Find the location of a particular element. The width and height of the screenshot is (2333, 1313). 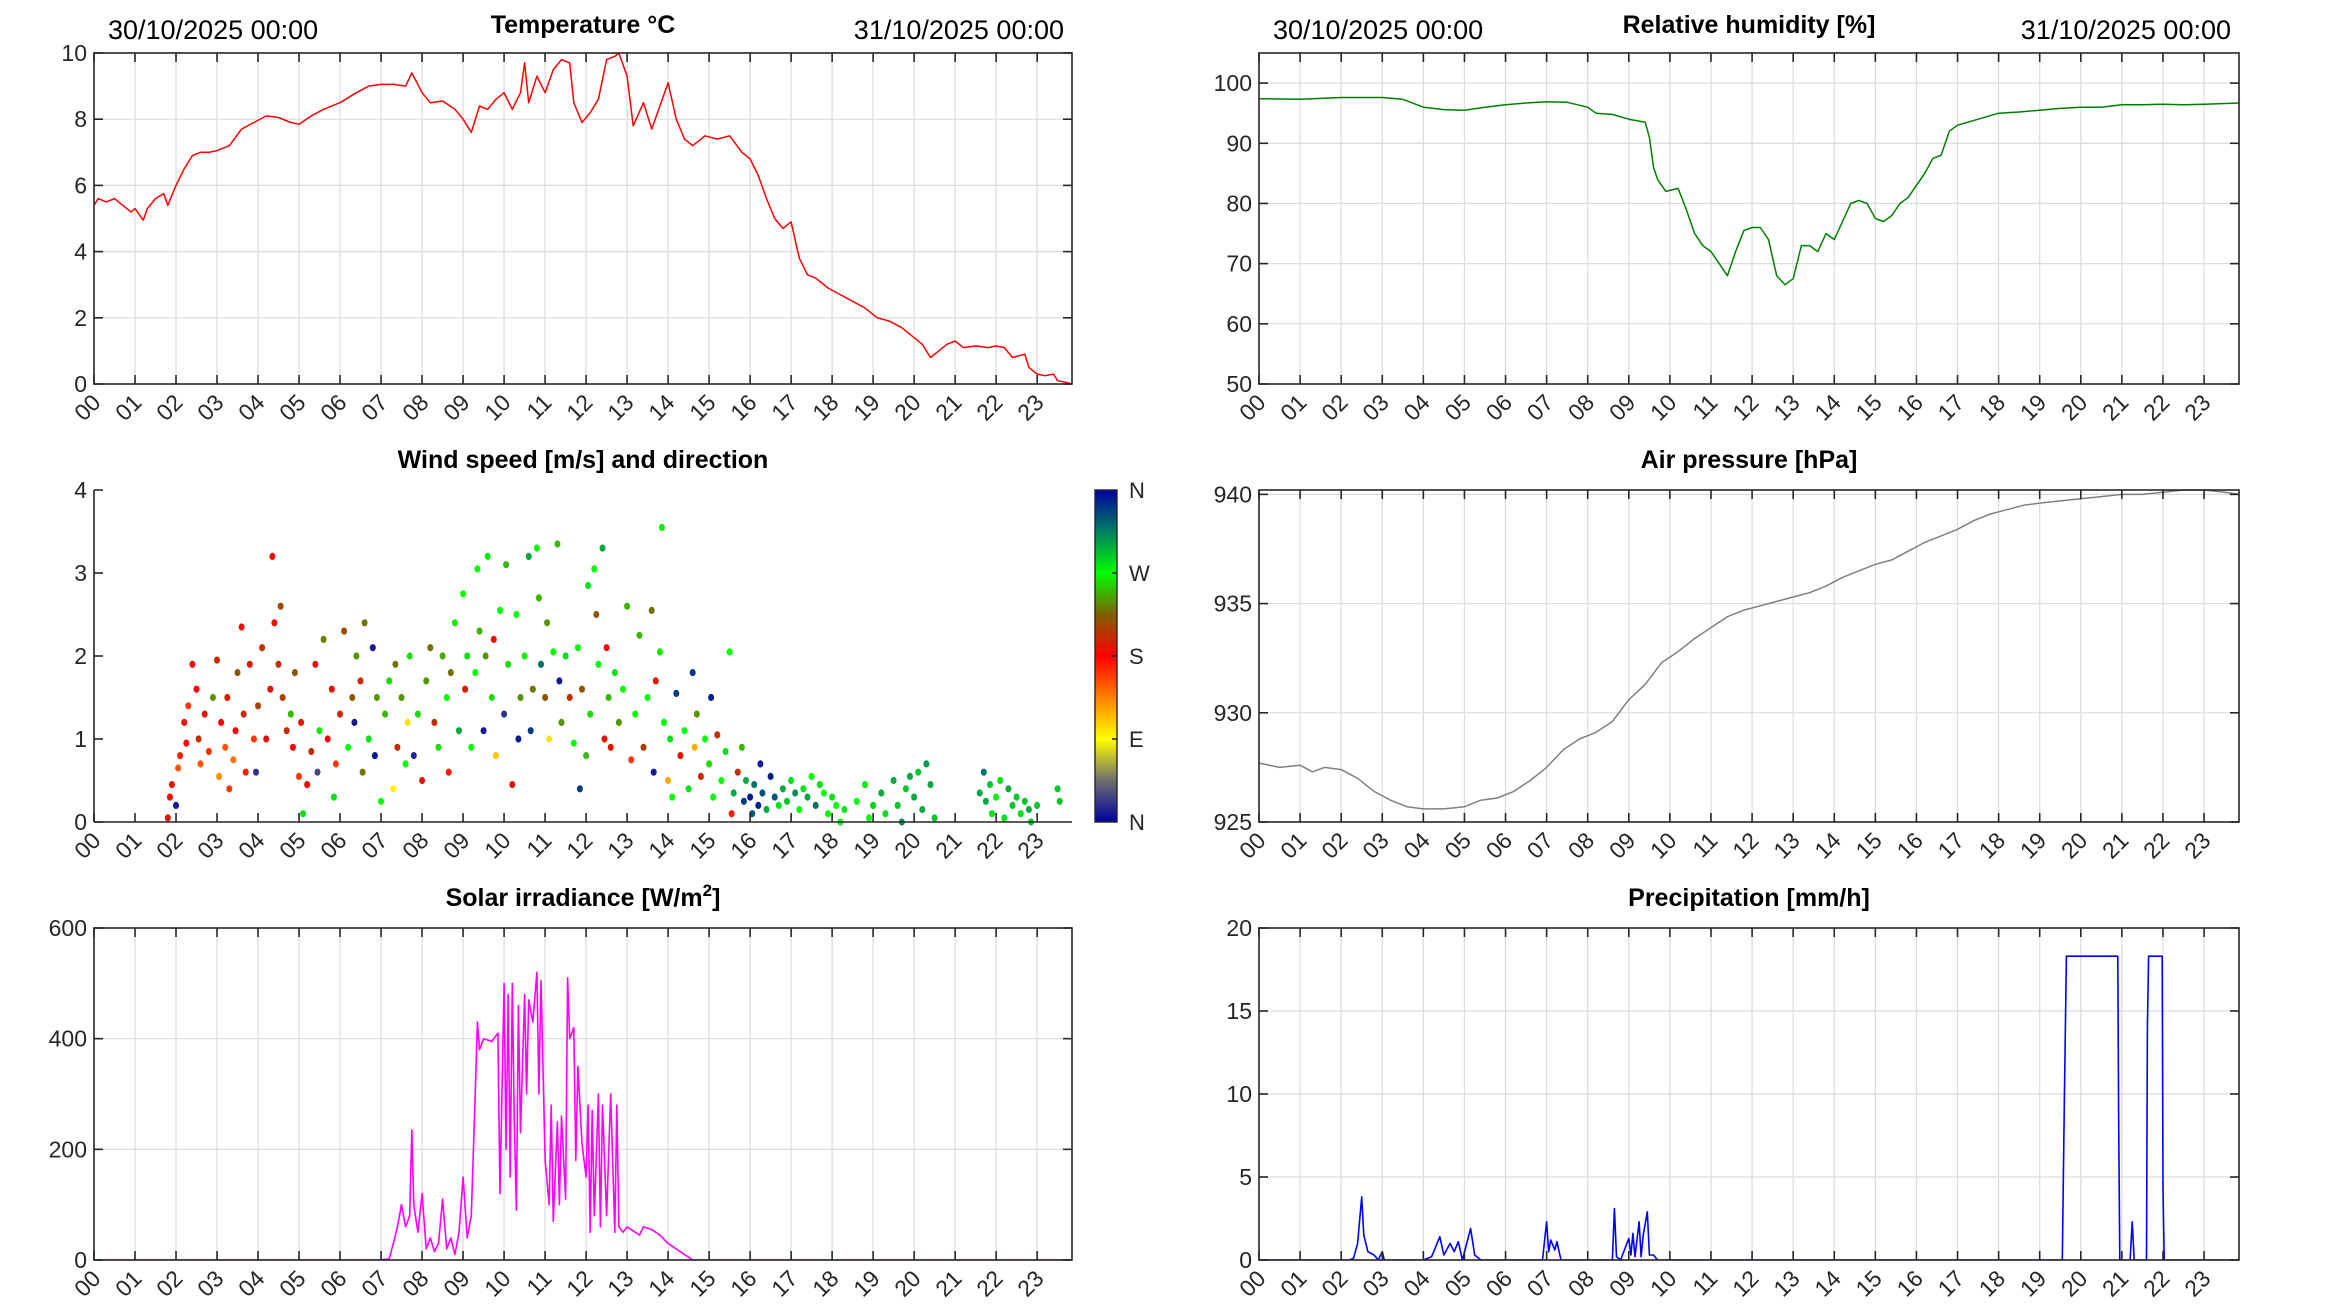

y-tick-label: 70 is located at coordinates (1239, 264).